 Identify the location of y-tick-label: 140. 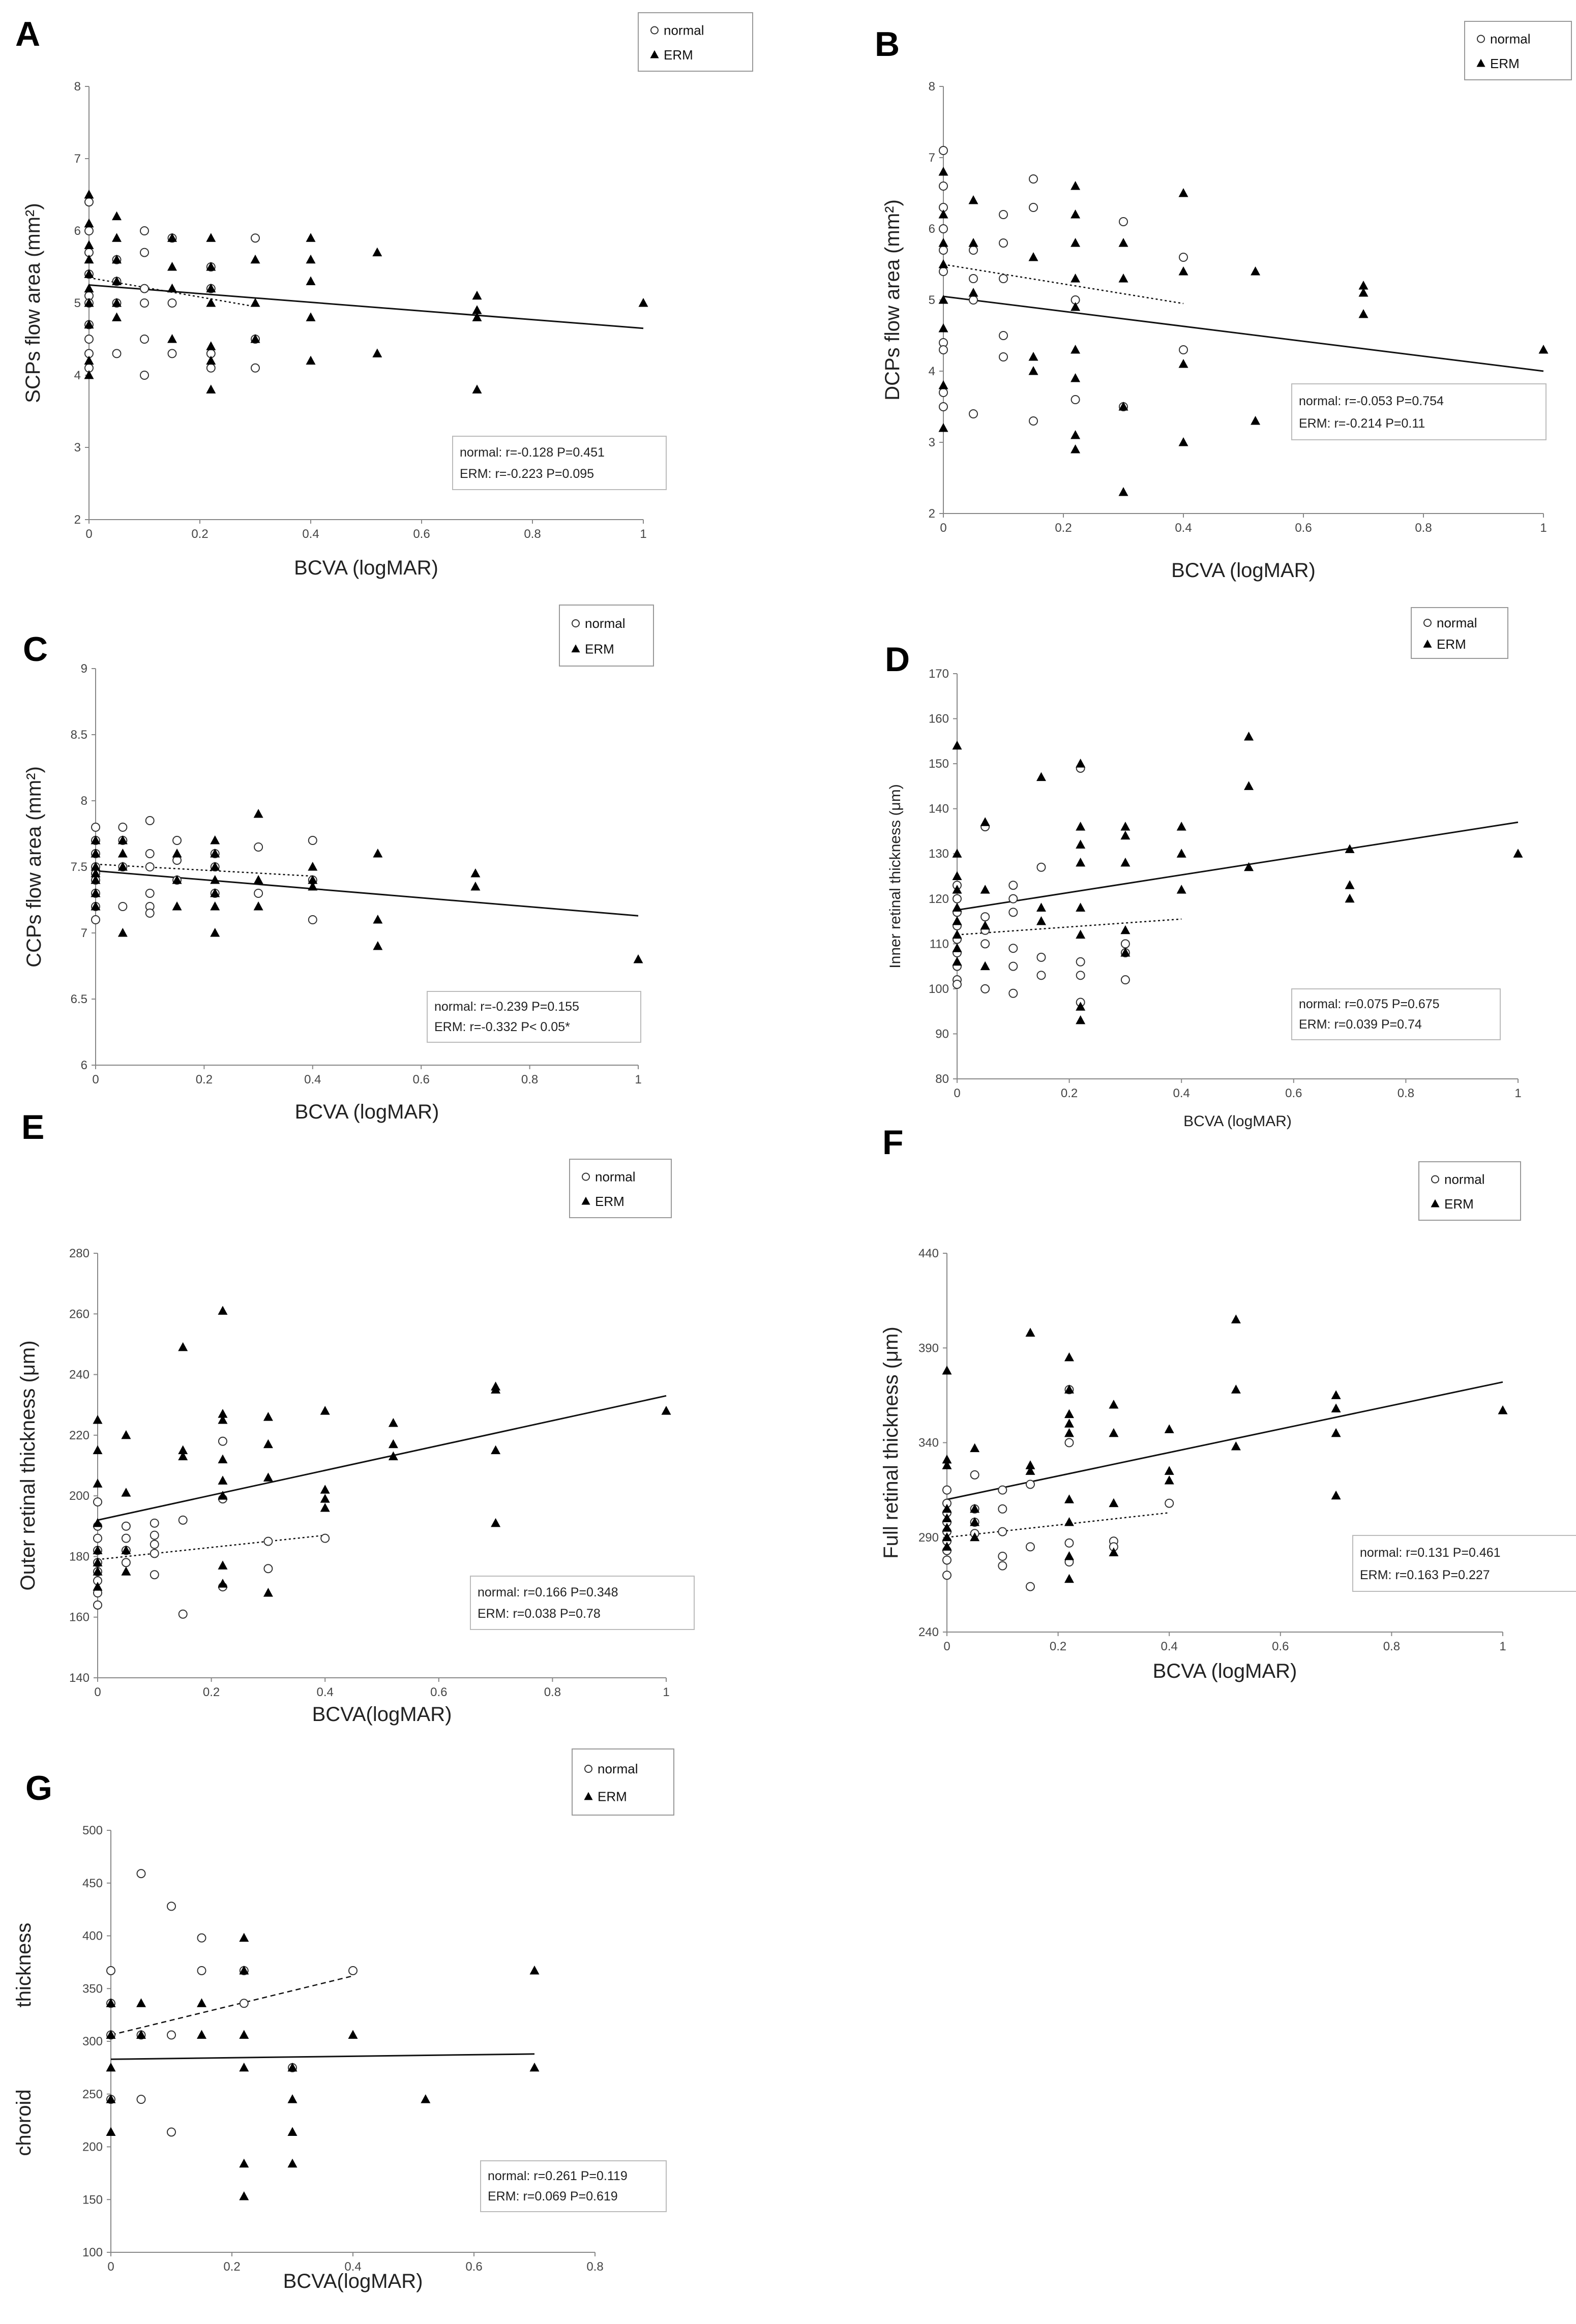
(939, 809).